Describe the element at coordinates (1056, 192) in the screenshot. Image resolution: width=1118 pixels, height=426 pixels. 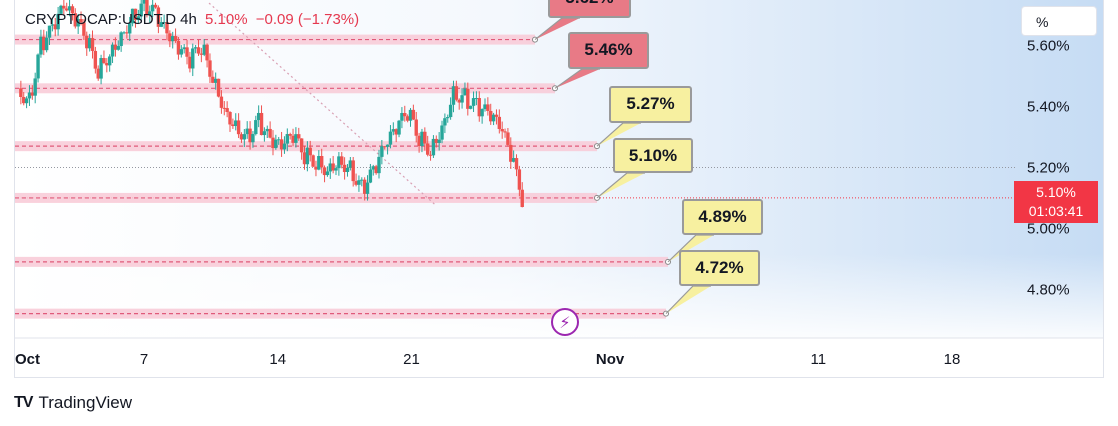
I see `last-price-value: 5.10%` at that location.